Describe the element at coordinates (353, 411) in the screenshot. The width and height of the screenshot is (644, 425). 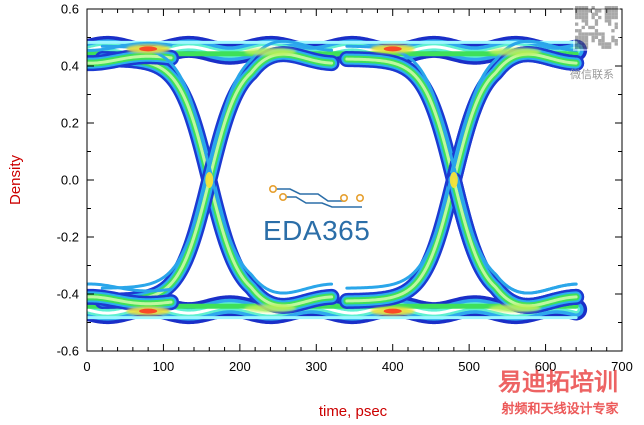
I see `x-axis-title: time, psec` at that location.